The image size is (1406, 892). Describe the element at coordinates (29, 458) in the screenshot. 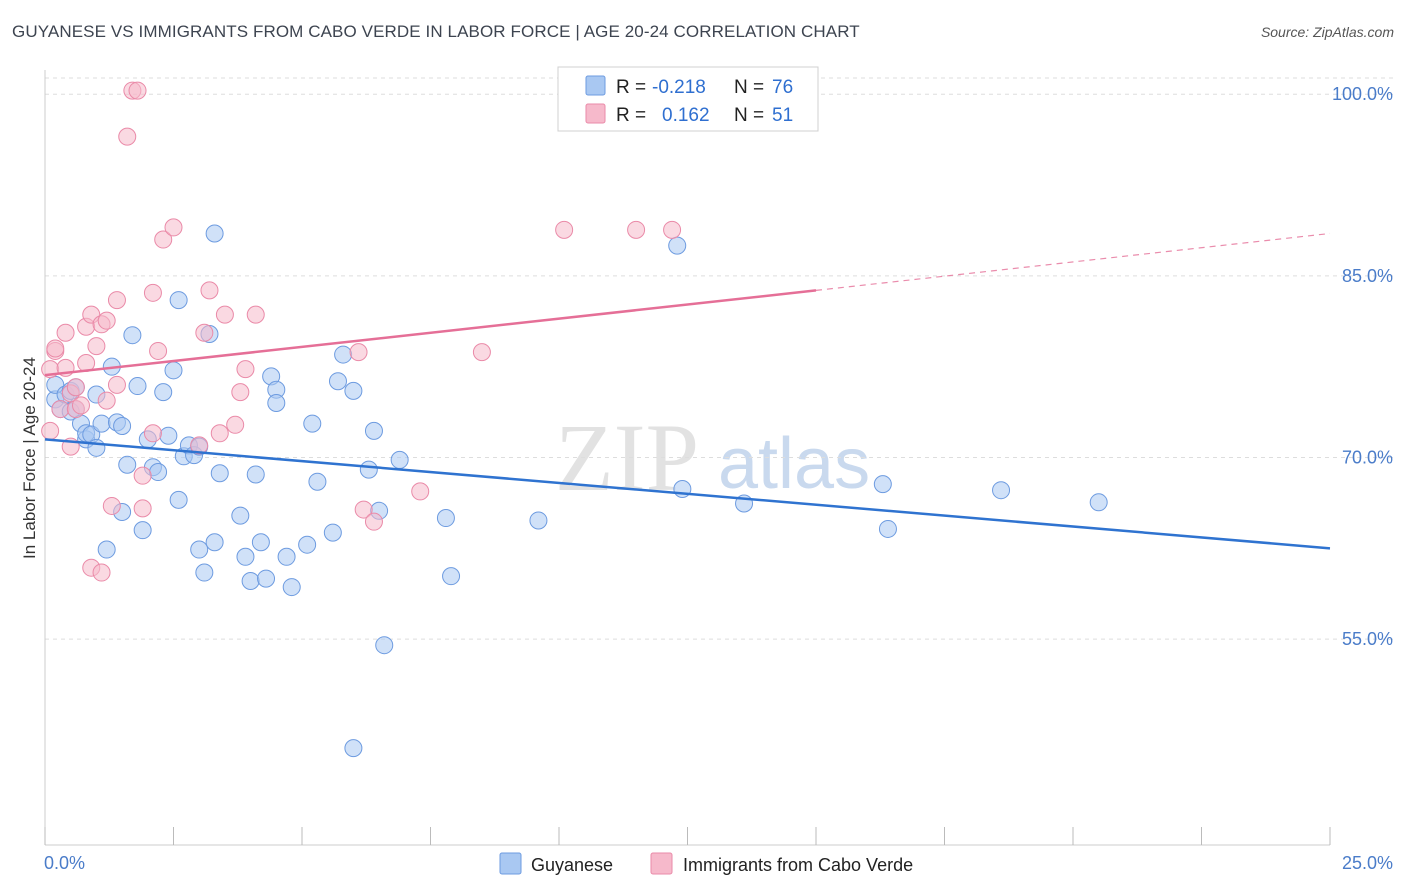

I see `y-axis-label: In Labor Force | Age 20-24` at that location.